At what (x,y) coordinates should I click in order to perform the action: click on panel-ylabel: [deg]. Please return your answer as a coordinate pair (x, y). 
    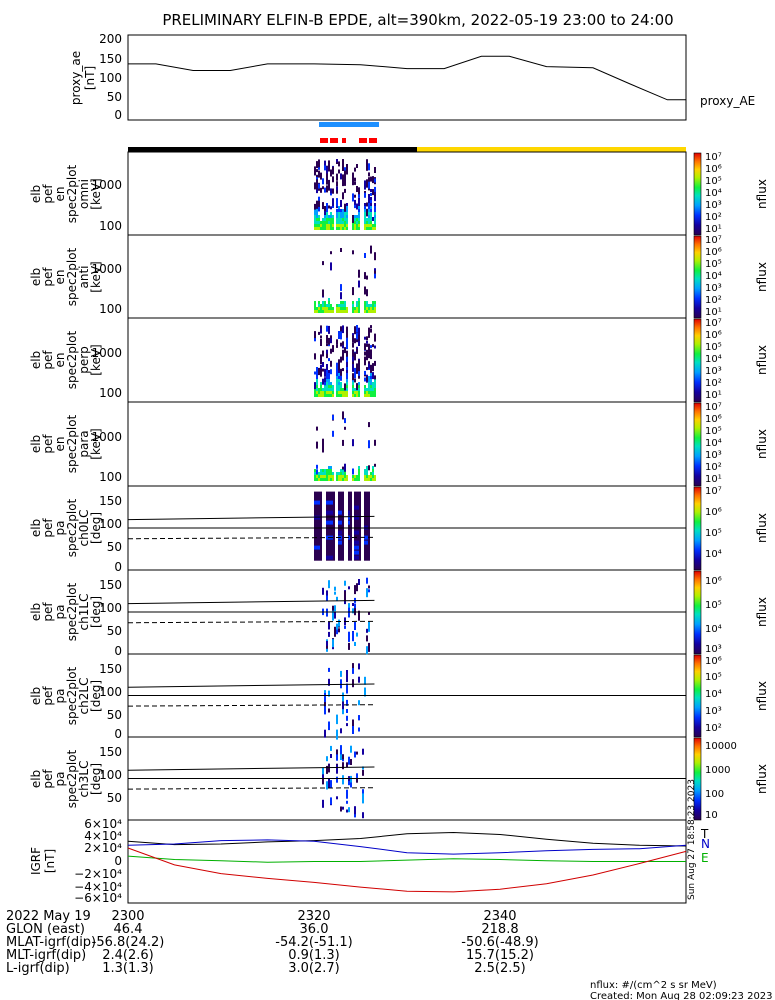
    Looking at the image, I should click on (96, 612).